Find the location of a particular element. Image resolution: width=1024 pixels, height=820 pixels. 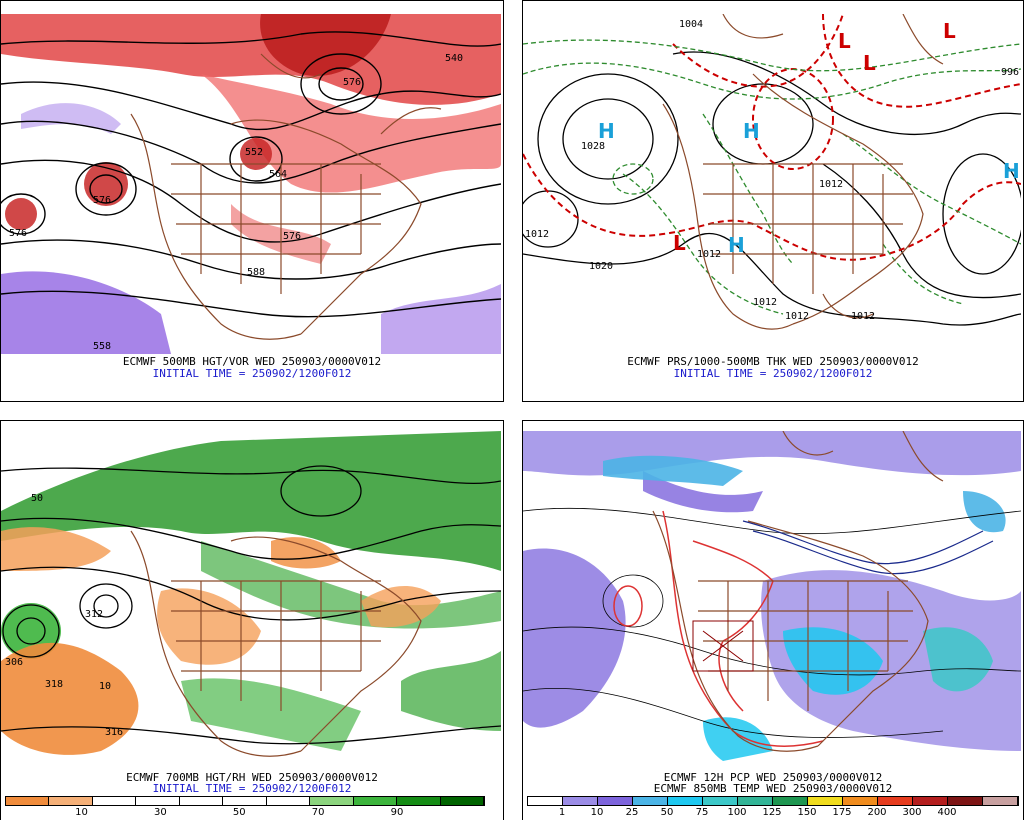

contour-label: 564 is located at coordinates (278, 174).